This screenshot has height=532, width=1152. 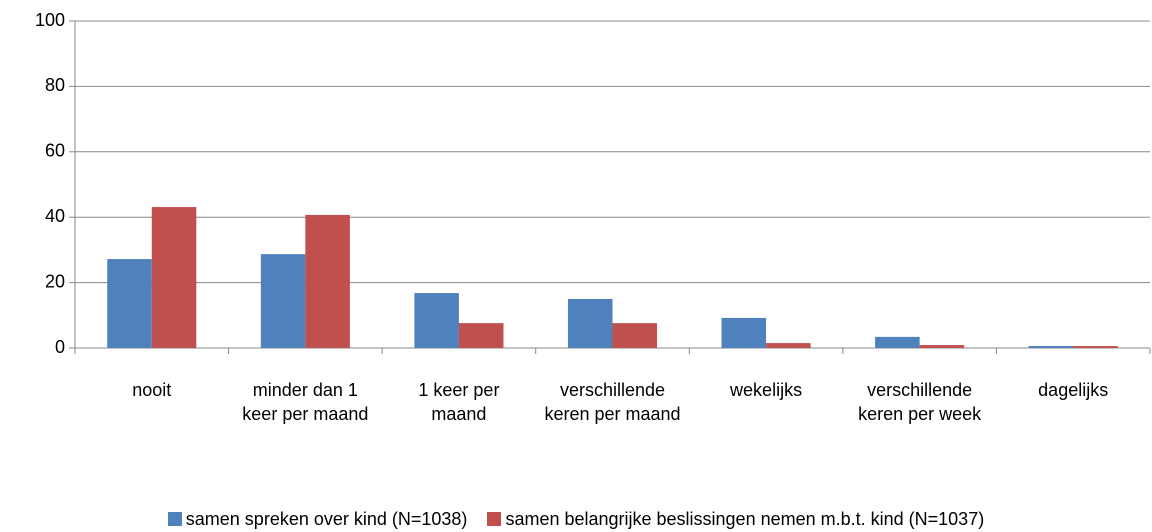 I want to click on x-tick-label: wekelijks, so click(x=766, y=390).